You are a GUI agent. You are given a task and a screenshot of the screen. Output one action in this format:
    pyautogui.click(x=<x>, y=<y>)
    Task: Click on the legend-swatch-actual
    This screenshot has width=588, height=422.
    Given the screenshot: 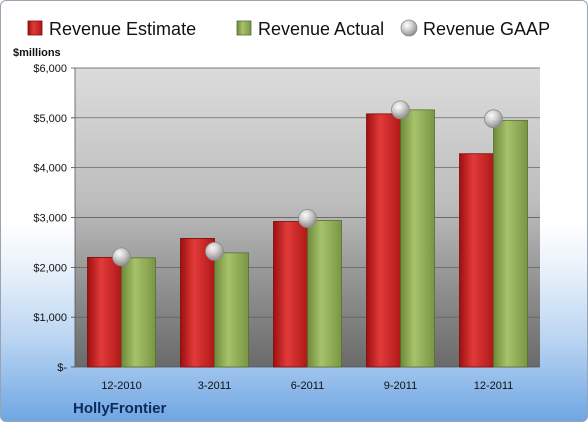 What is the action you would take?
    pyautogui.click(x=244, y=28)
    